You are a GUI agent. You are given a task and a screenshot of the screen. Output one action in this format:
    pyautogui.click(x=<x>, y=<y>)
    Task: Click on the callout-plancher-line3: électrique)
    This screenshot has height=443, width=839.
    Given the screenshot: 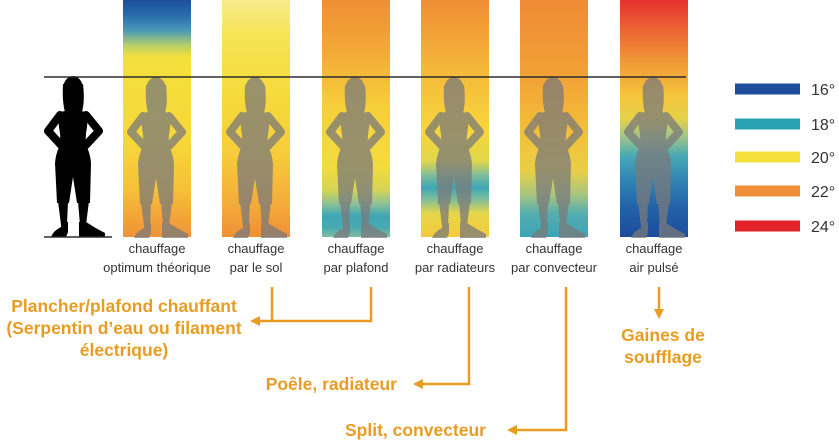 What is the action you would take?
    pyautogui.click(x=124, y=350)
    